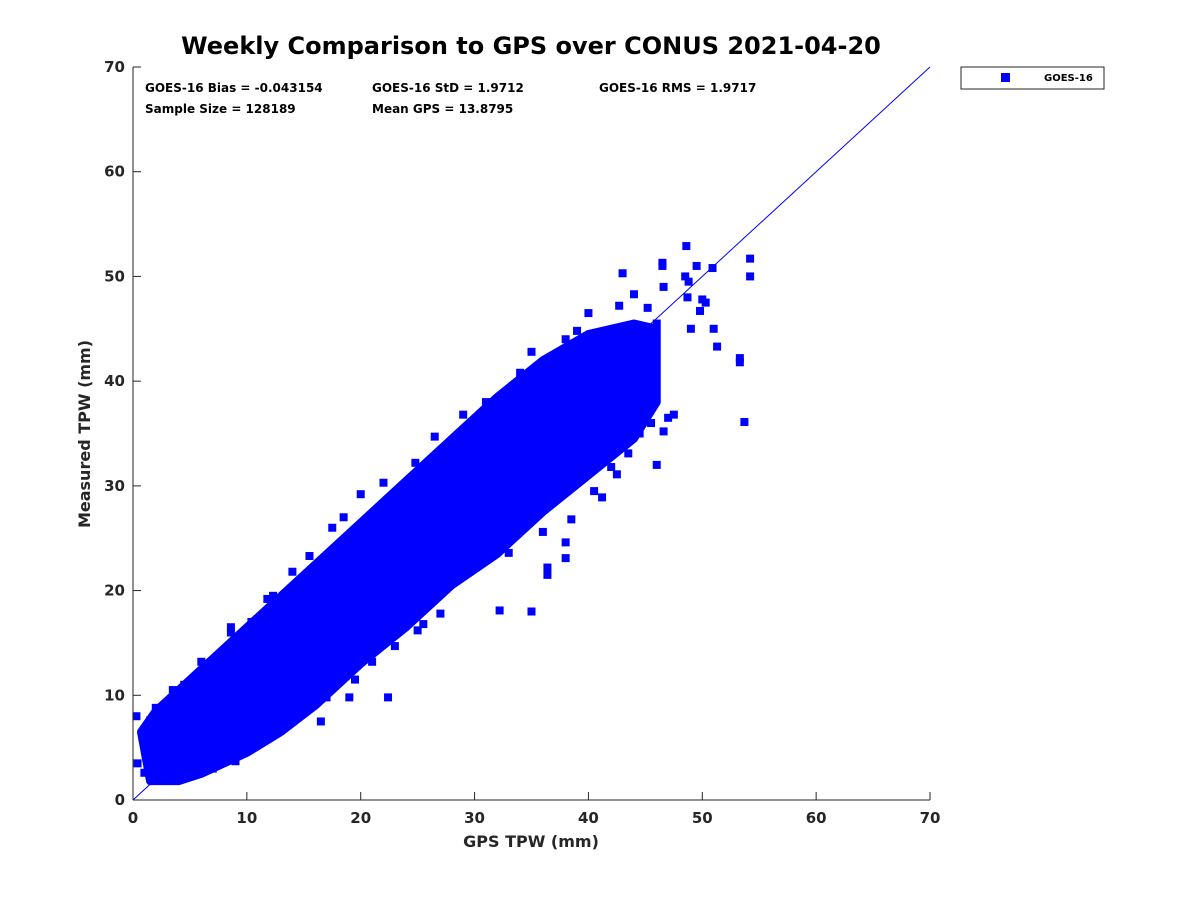 This screenshot has height=900, width=1200. Describe the element at coordinates (120, 800) in the screenshot. I see `y-tick-label: 0` at that location.